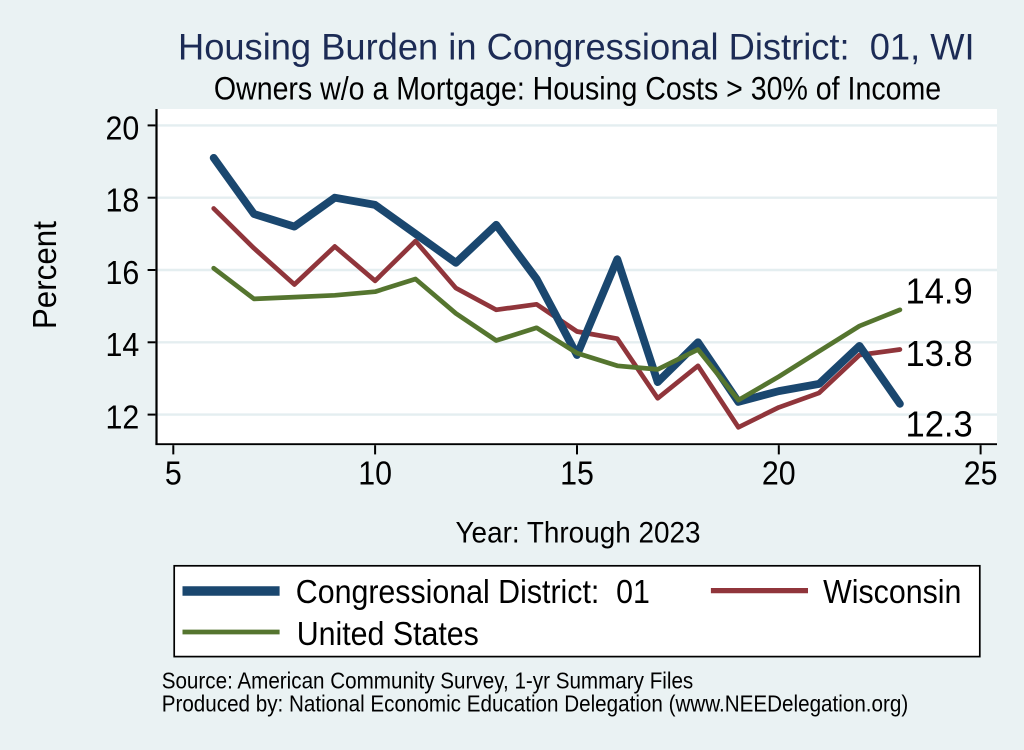 The width and height of the screenshot is (1024, 750). Describe the element at coordinates (981, 472) in the screenshot. I see `svg-text: 25` at that location.